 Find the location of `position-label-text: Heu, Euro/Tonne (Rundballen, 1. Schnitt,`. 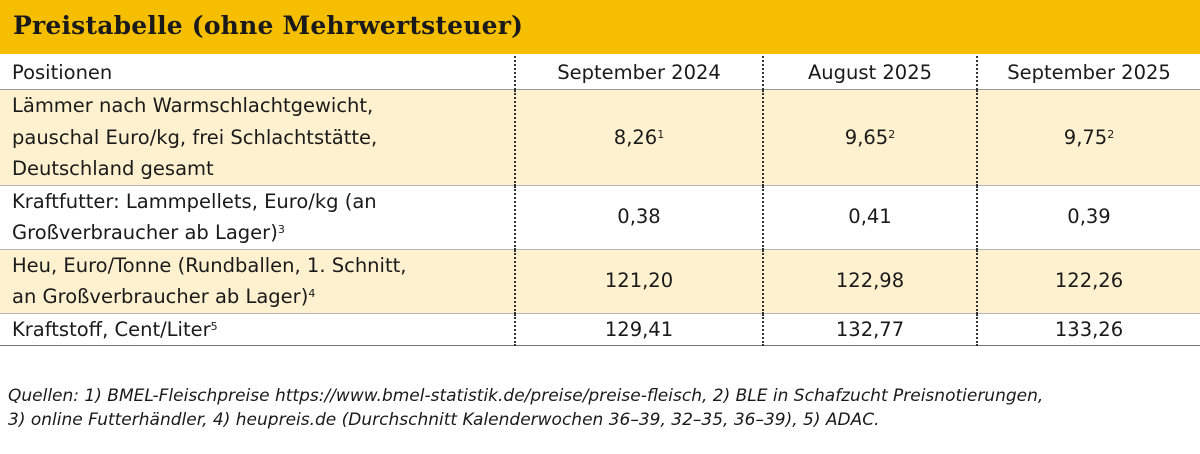

position-label-text: Heu, Euro/Tonne (Rundballen, 1. Schnitt, is located at coordinates (209, 265).